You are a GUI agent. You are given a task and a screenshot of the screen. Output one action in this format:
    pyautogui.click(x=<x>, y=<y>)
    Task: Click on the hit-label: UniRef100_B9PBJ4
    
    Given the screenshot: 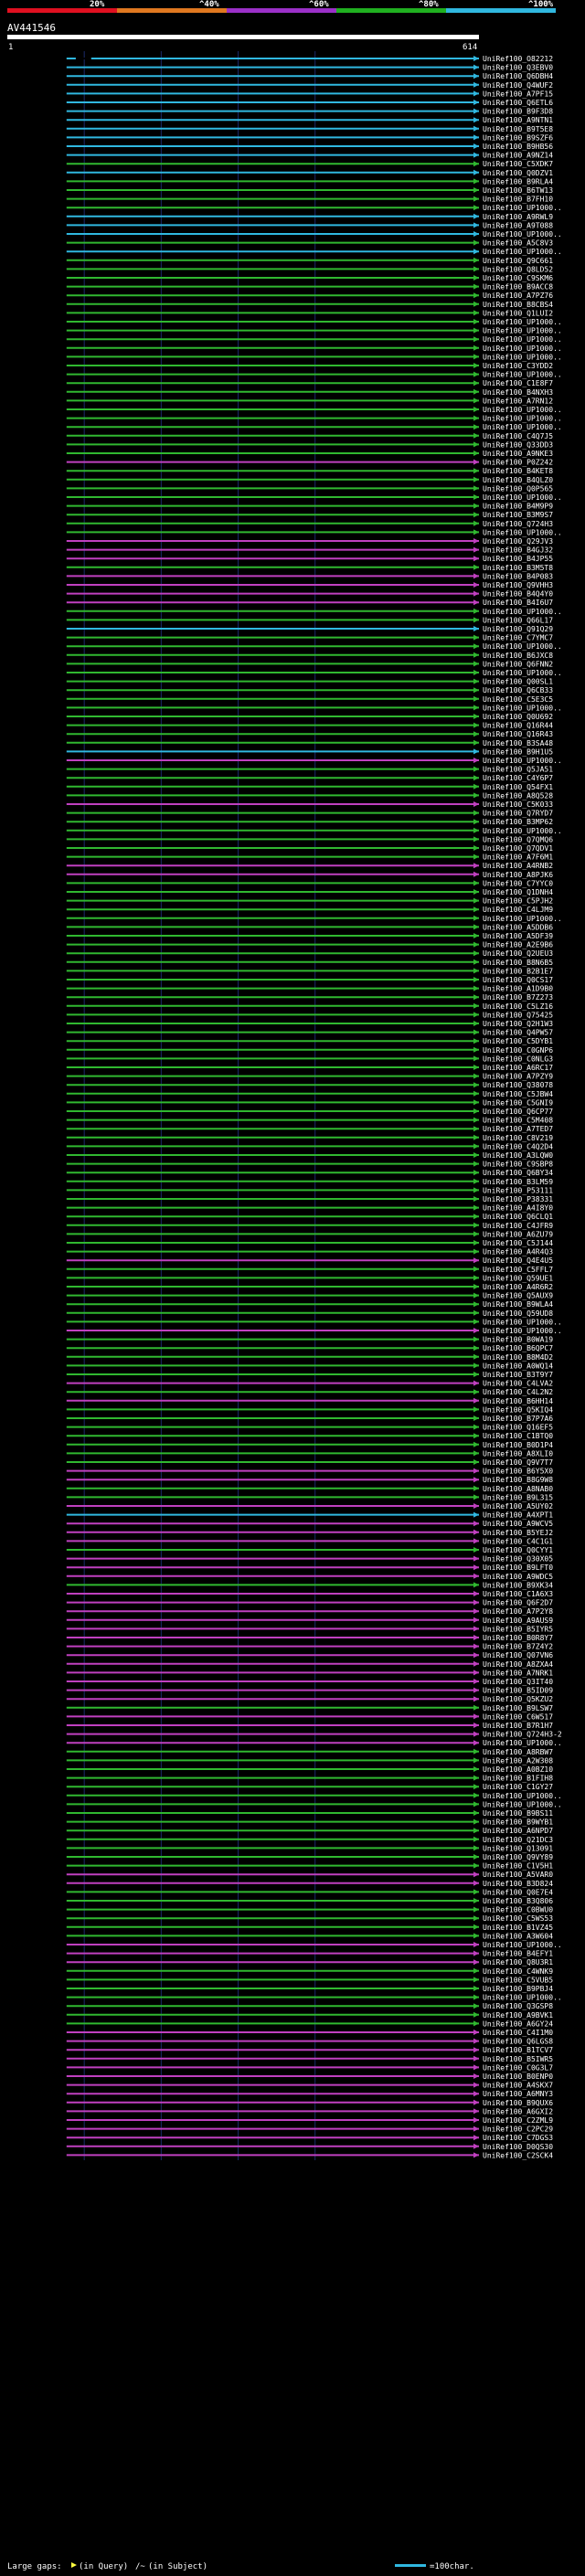 What is the action you would take?
    pyautogui.click(x=518, y=1989)
    